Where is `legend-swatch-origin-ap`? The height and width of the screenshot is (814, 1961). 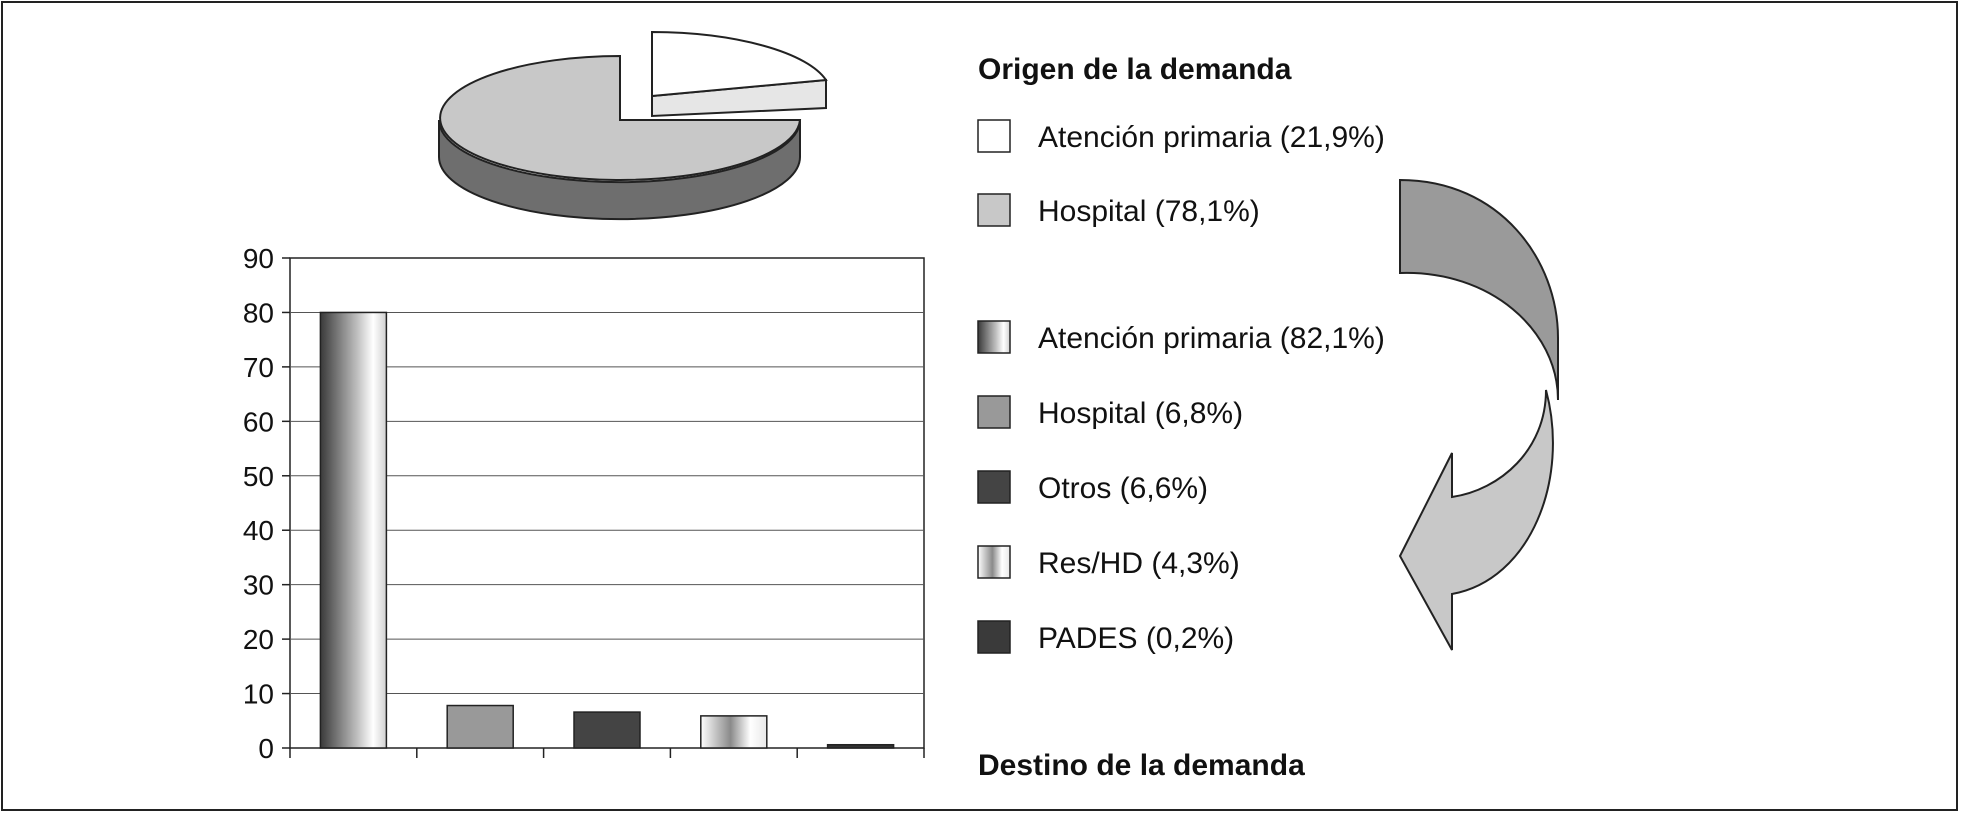 legend-swatch-origin-ap is located at coordinates (994, 136).